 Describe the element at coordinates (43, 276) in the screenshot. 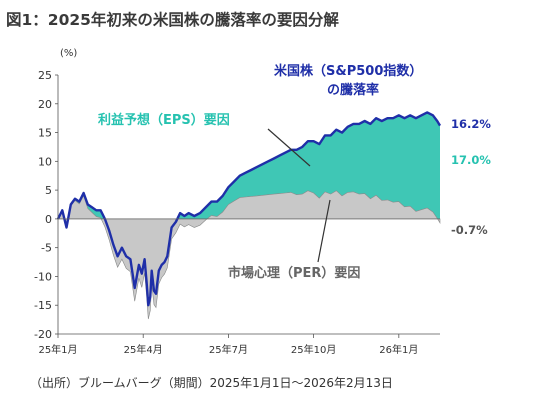

I see `y-tick-label: -10` at that location.